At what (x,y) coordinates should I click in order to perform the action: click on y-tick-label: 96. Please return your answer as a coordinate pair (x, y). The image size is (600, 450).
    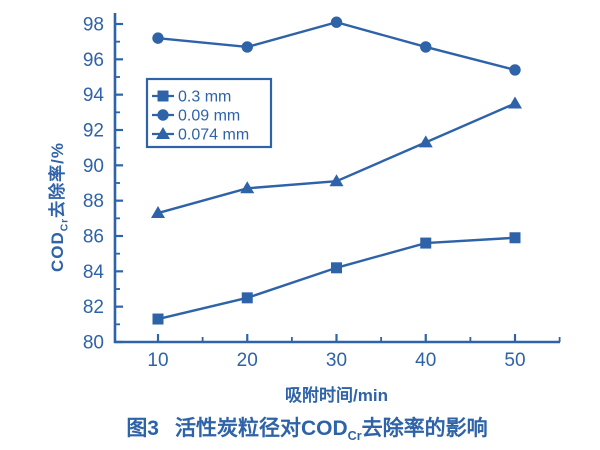
    Looking at the image, I should click on (93, 60).